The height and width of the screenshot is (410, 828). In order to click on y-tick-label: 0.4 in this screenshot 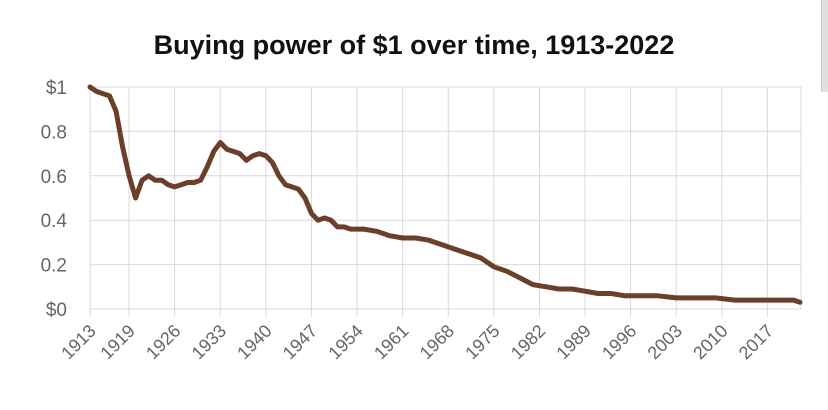, I will do `click(54, 221)`.